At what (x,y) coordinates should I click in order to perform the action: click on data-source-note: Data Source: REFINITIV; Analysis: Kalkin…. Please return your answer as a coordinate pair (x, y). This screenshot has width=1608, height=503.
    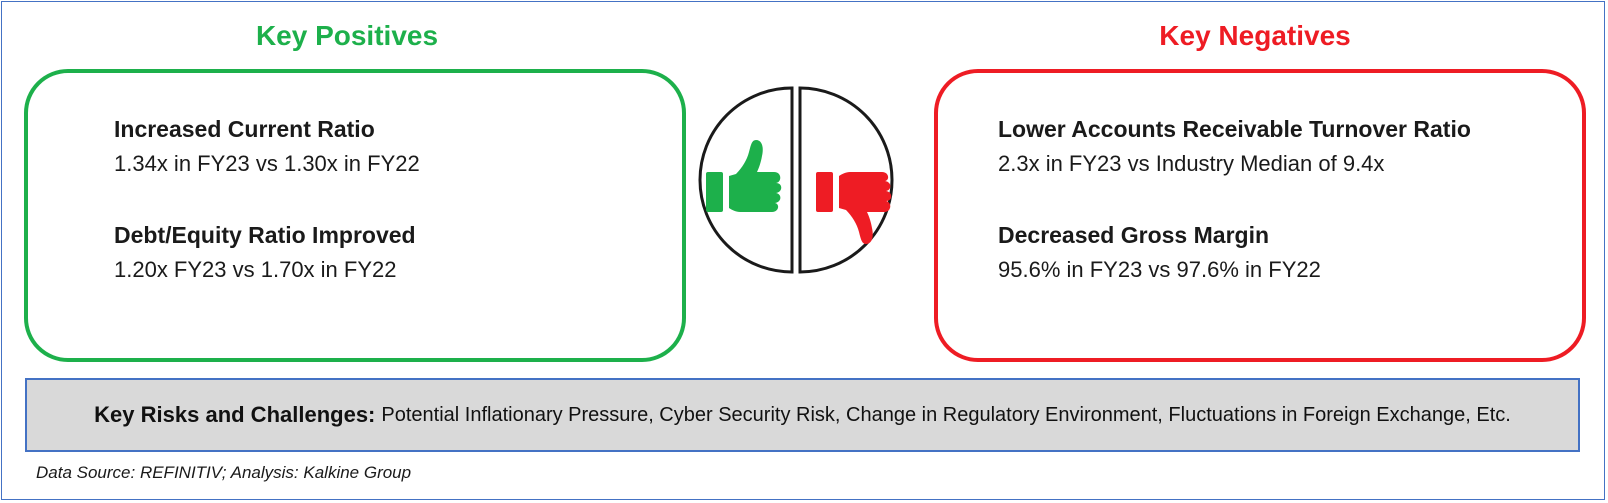
    Looking at the image, I should click on (224, 472).